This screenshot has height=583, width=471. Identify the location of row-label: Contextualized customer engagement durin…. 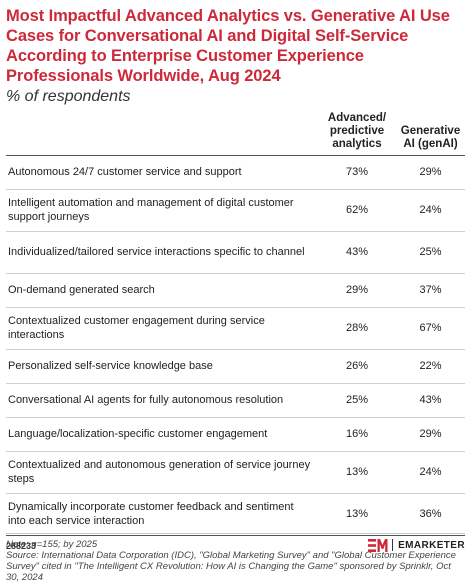
(162, 328).